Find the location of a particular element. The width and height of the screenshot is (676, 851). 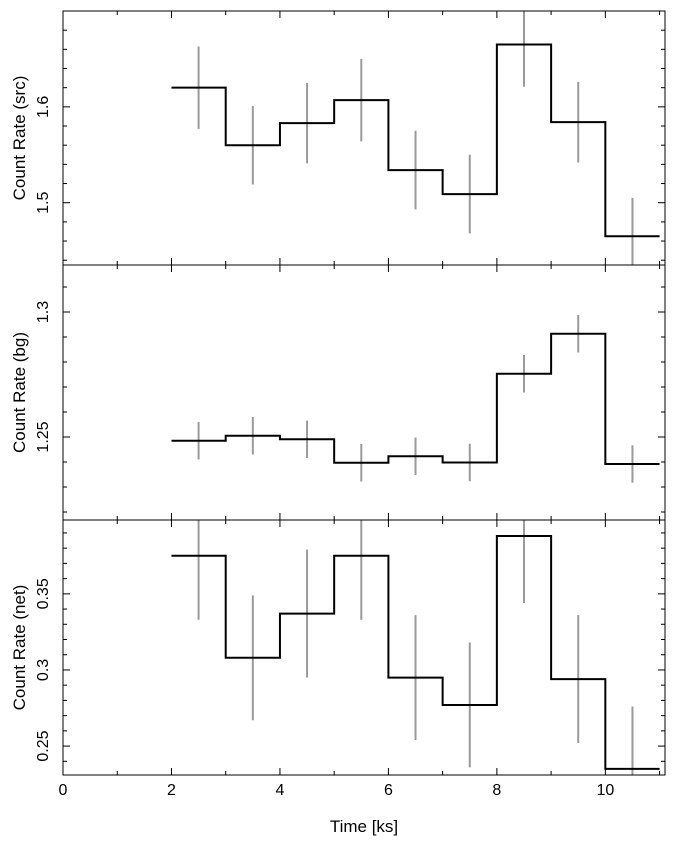

y-axis-label: Count Rate (net) is located at coordinates (19, 648).